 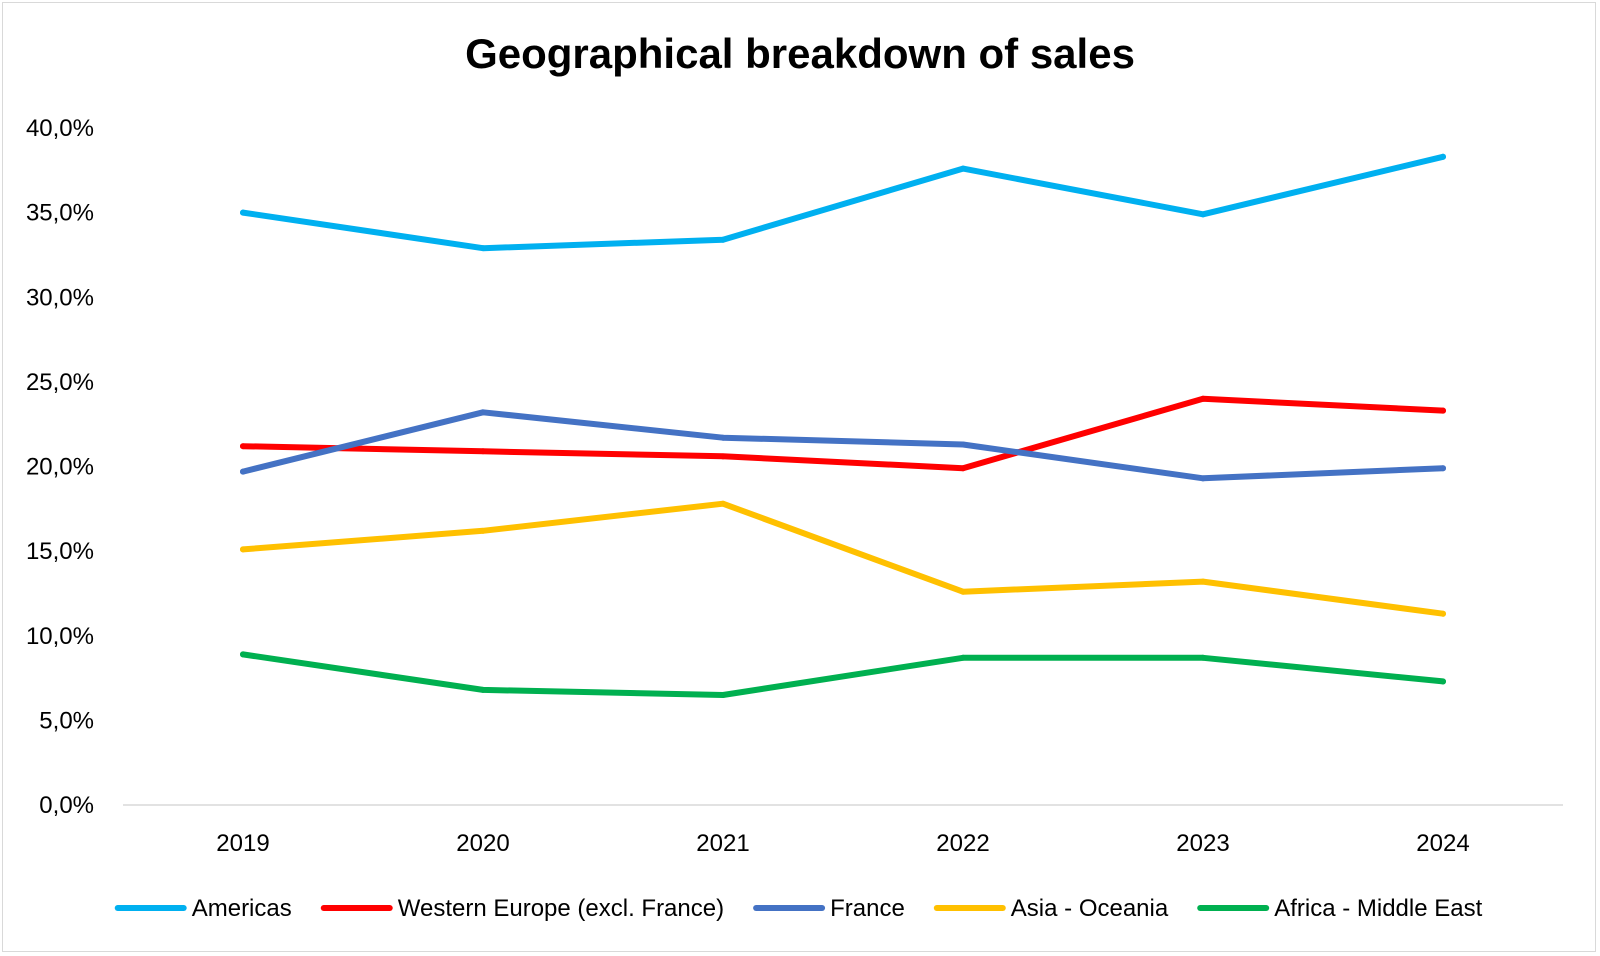 I want to click on y-tick-label: 40,0%, so click(x=60, y=128).